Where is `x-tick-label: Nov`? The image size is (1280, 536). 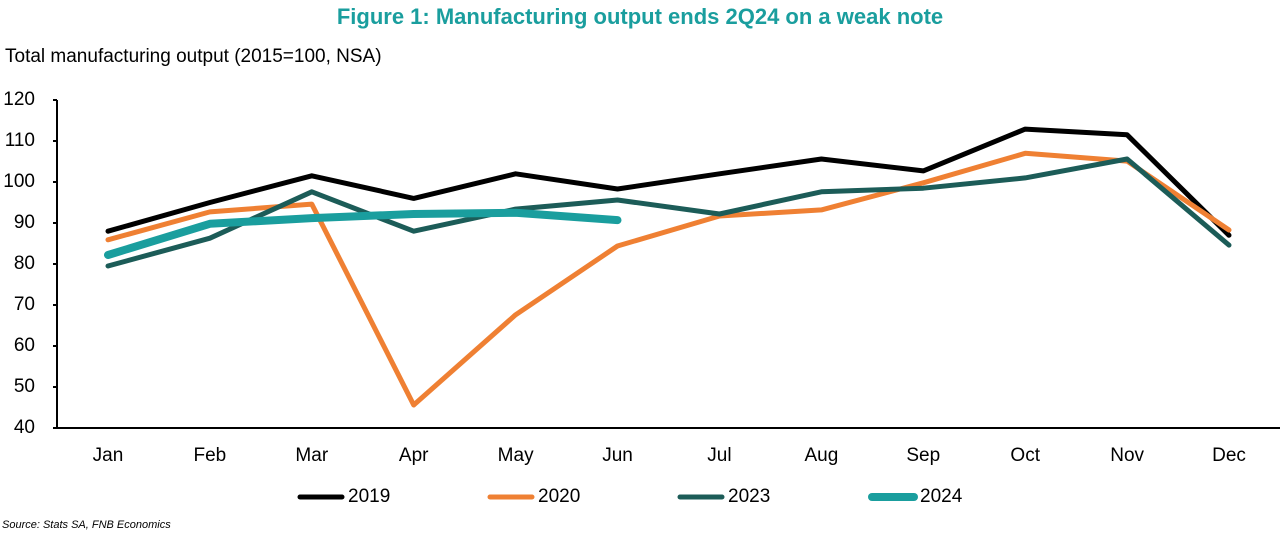
x-tick-label: Nov is located at coordinates (1127, 455).